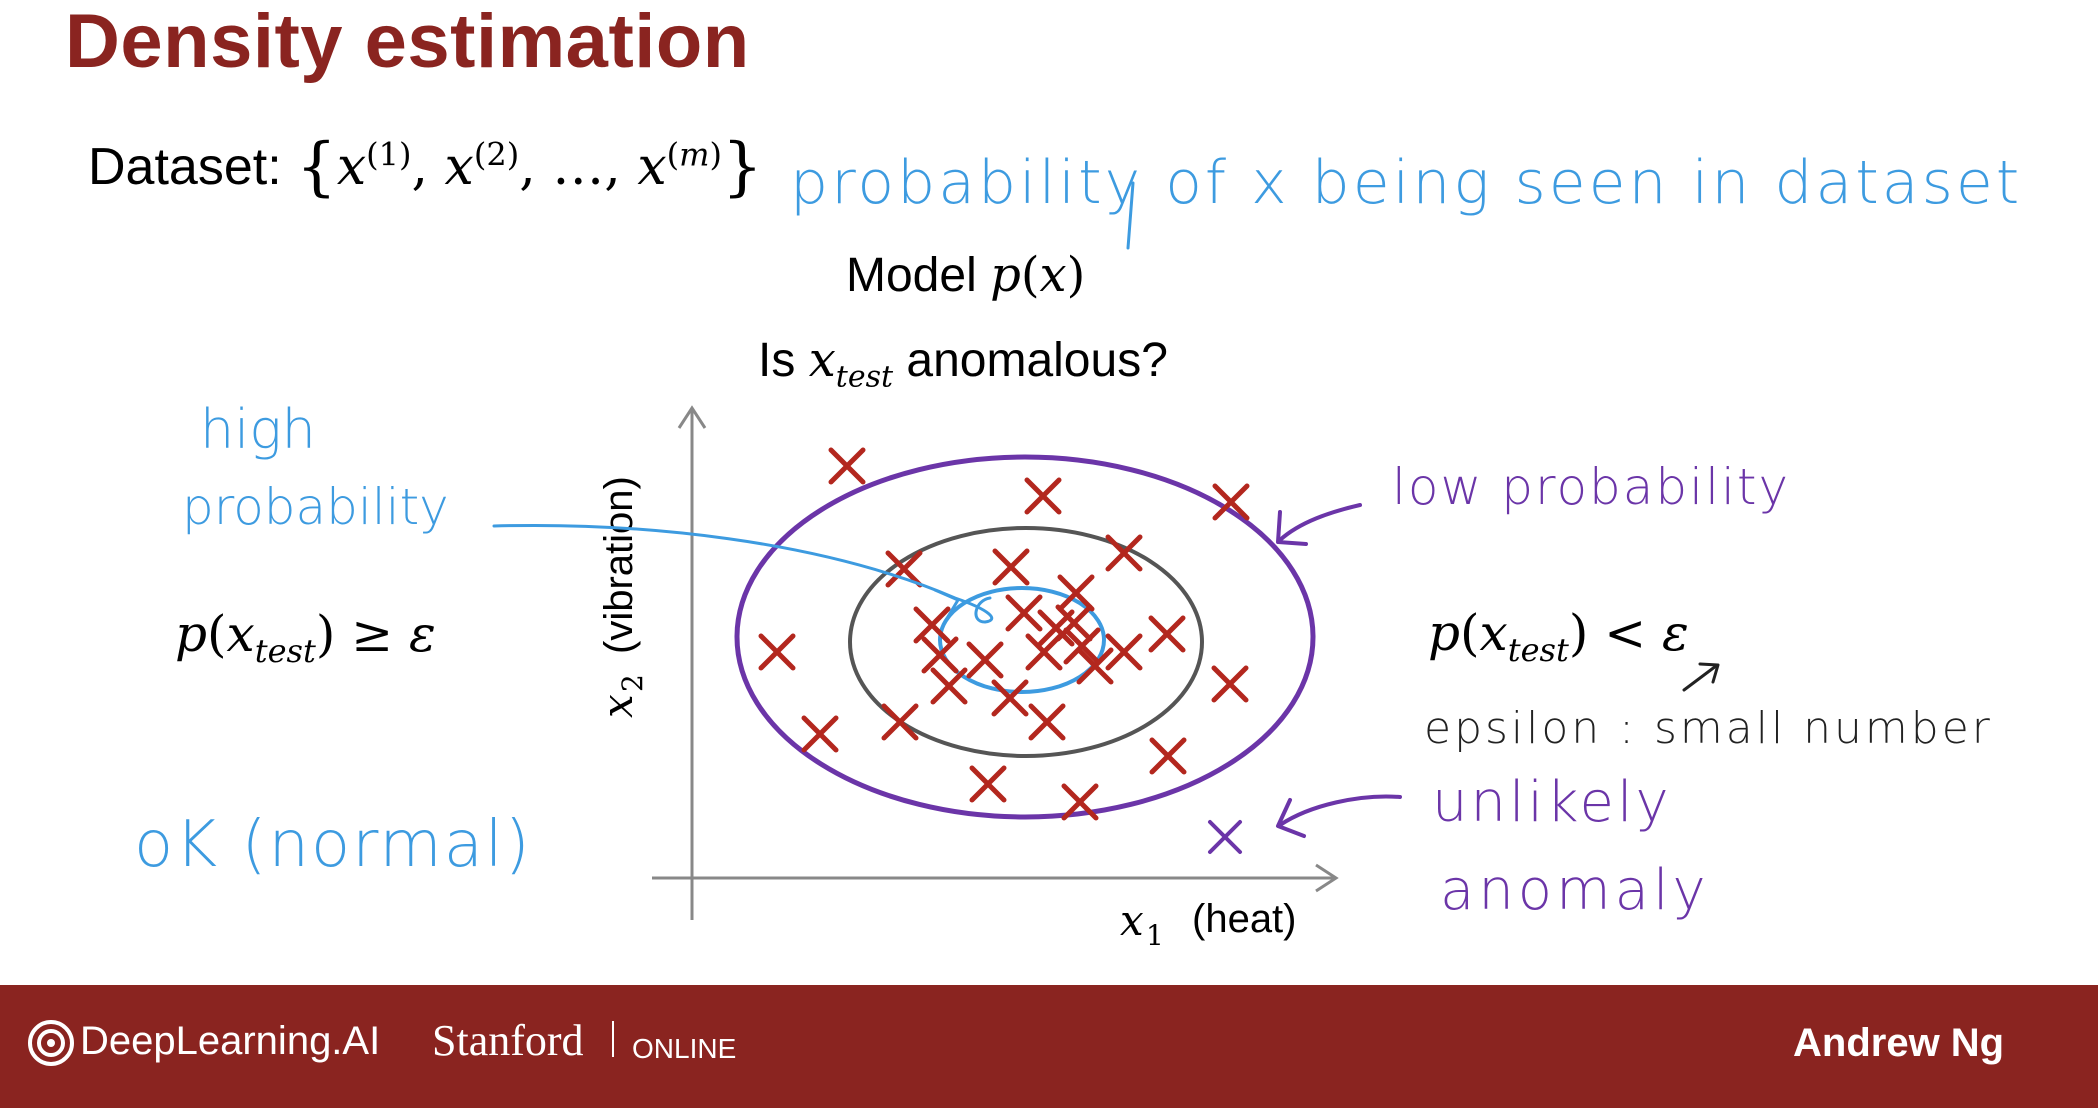 The image size is (2098, 1108). Describe the element at coordinates (1591, 487) in the screenshot. I see `annotation-low-prob: low probability` at that location.